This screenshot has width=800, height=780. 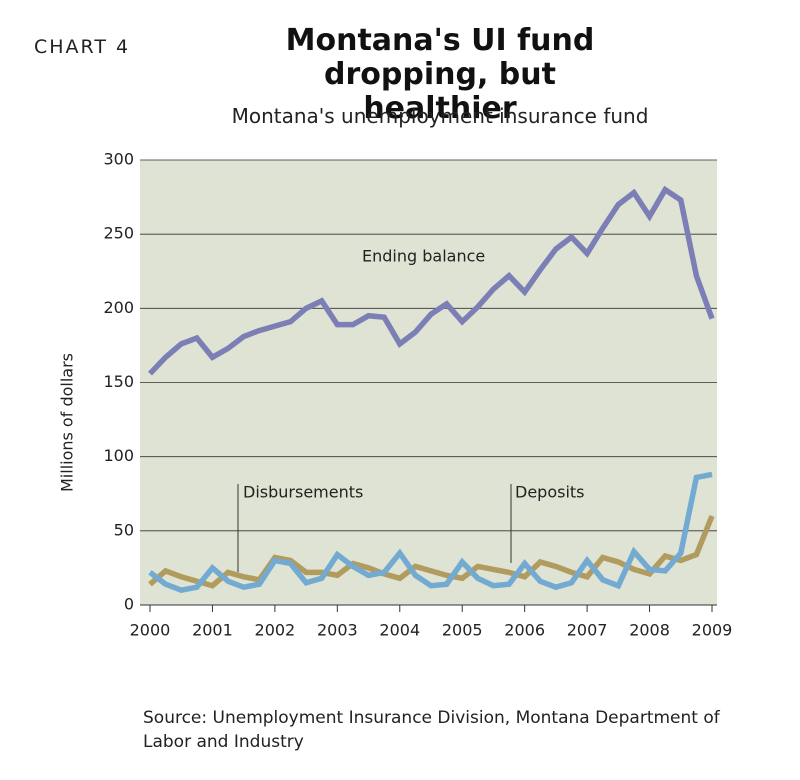 What do you see at coordinates (399, 630) in the screenshot?
I see `x-tick-label: 2004` at bounding box center [399, 630].